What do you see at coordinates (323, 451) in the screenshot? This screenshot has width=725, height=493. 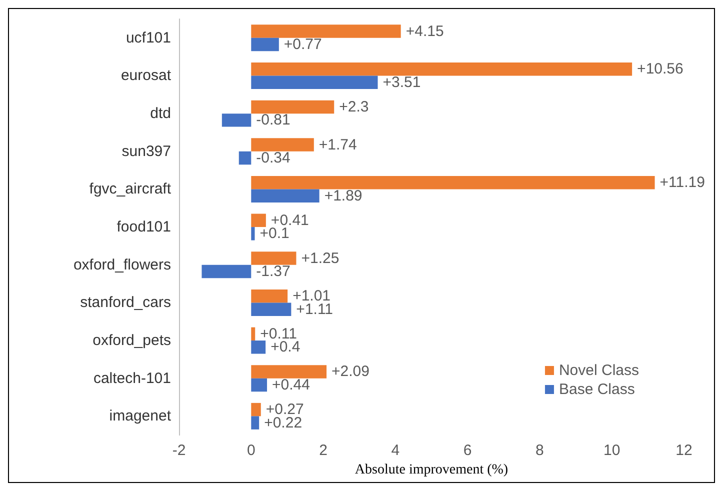 I see `x-tick-label: 2` at bounding box center [323, 451].